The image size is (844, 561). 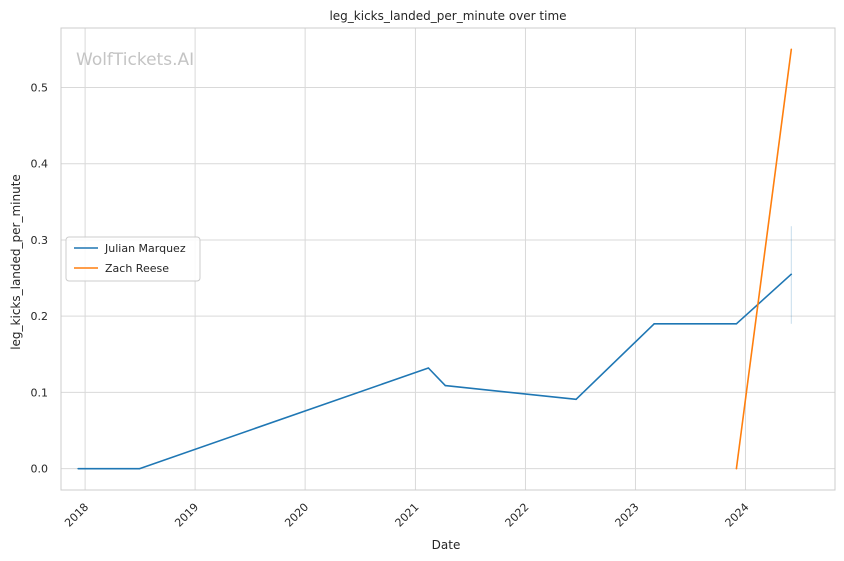 What do you see at coordinates (40, 240) in the screenshot?
I see `y-tick-label-0.3: 0.3` at bounding box center [40, 240].